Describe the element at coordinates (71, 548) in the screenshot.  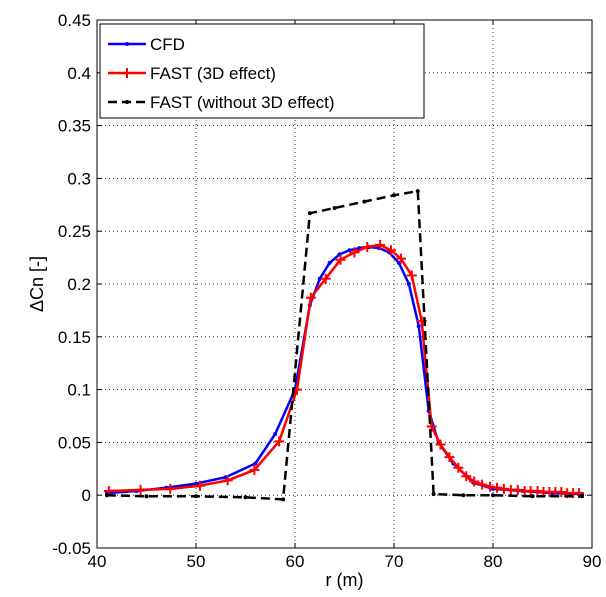
I see `y-tick-label: -0.05` at that location.